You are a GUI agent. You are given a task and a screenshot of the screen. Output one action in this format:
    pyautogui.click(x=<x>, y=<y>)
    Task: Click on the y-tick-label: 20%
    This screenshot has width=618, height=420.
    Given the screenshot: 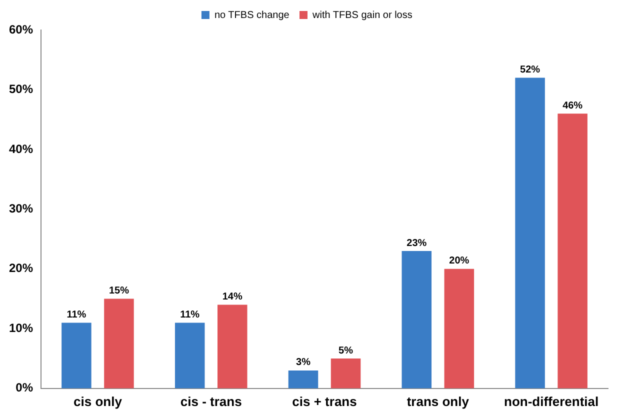 What is the action you would take?
    pyautogui.click(x=21, y=268)
    